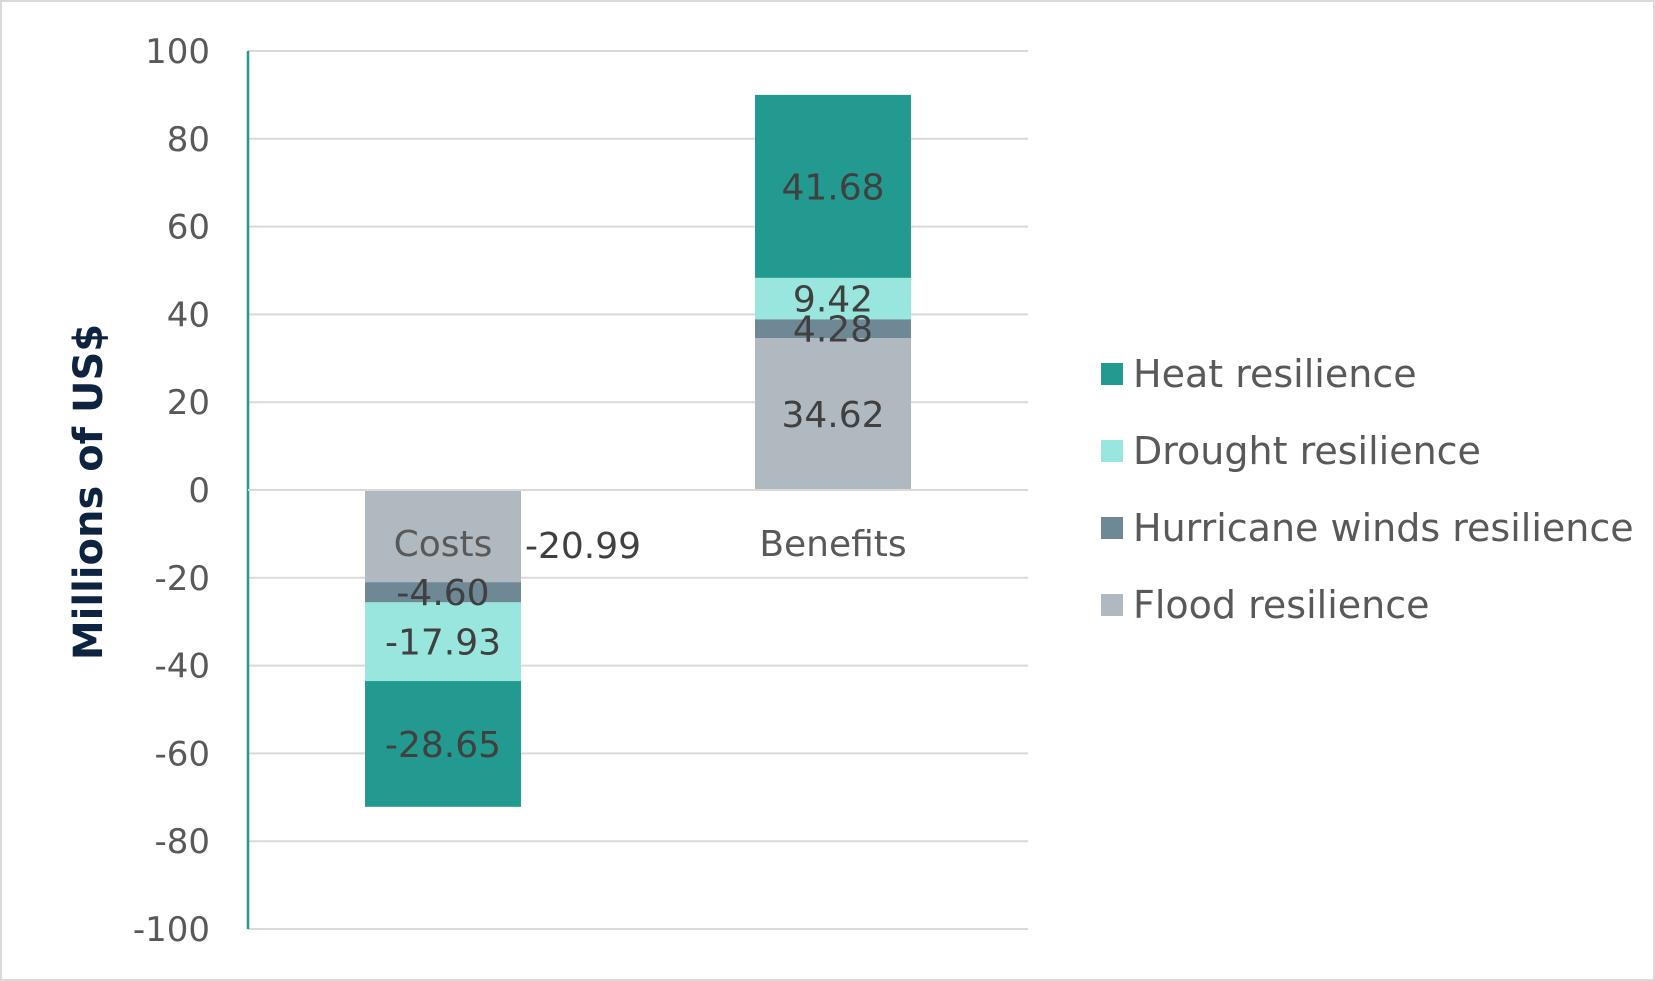 Image resolution: width=1655 pixels, height=981 pixels. What do you see at coordinates (171, 930) in the screenshot?
I see `y-tick-label: -100` at bounding box center [171, 930].